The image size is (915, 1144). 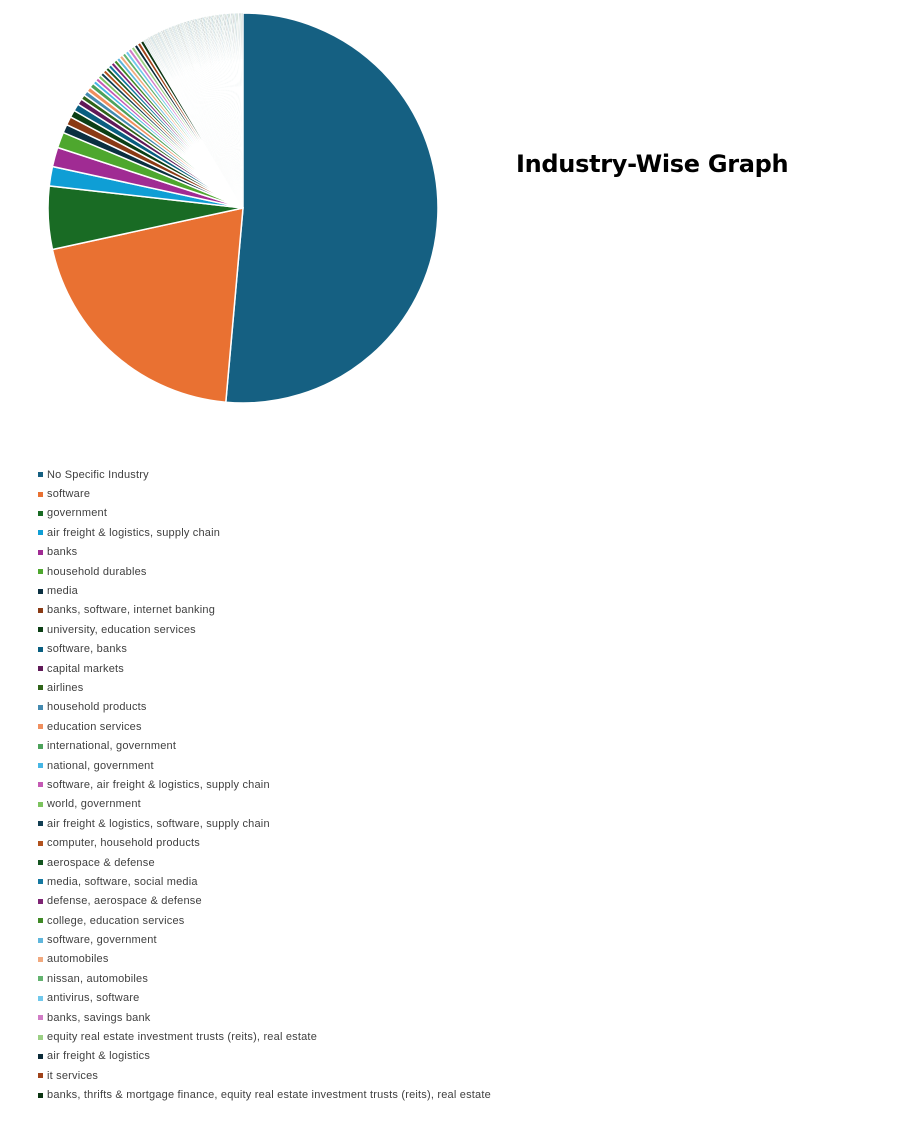 What do you see at coordinates (97, 571) in the screenshot?
I see `legend-label: household durables` at bounding box center [97, 571].